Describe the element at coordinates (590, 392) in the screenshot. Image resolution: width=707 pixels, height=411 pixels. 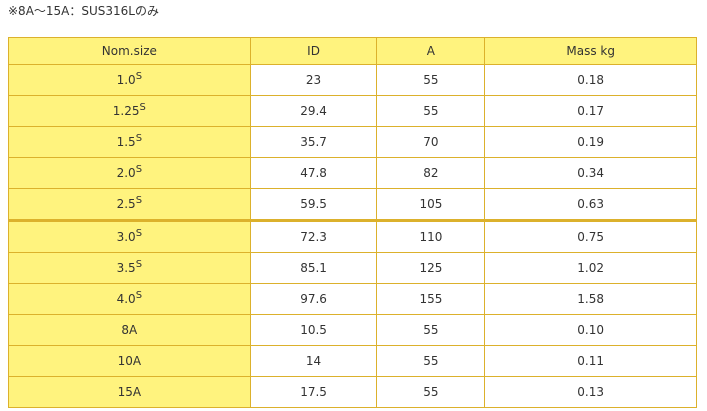
I see `cell-mass: 0.13` at that location.